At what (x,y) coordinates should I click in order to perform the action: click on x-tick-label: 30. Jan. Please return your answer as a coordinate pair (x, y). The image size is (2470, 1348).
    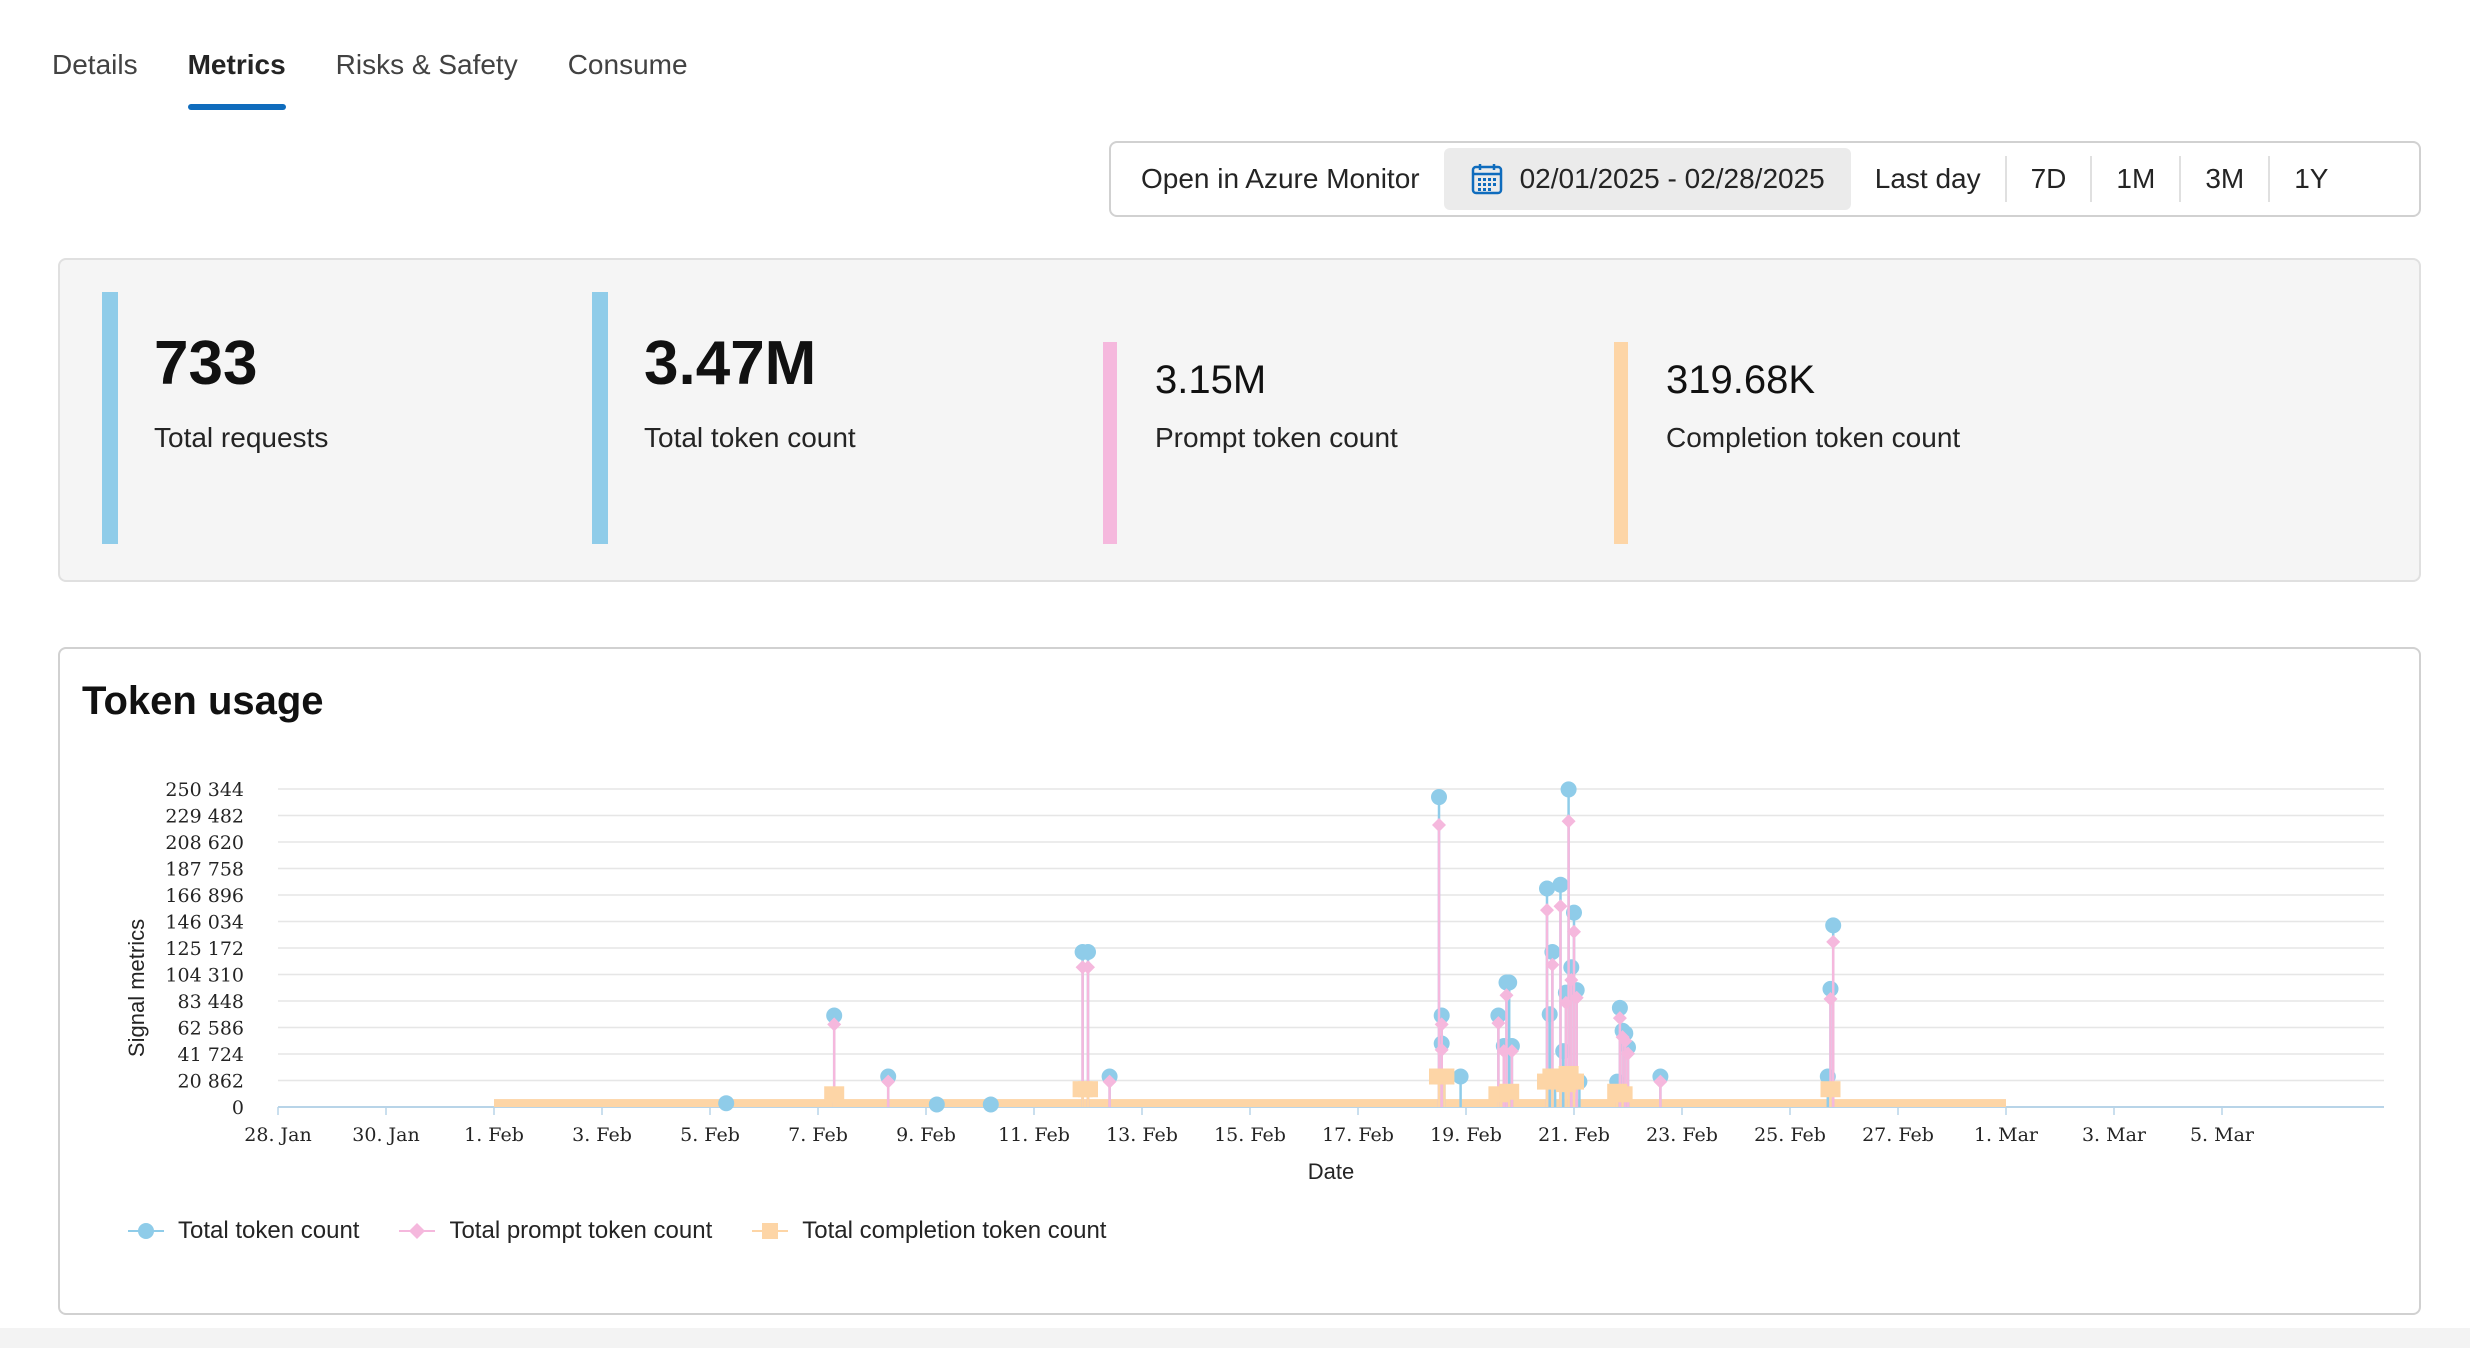
    Looking at the image, I should click on (385, 1135).